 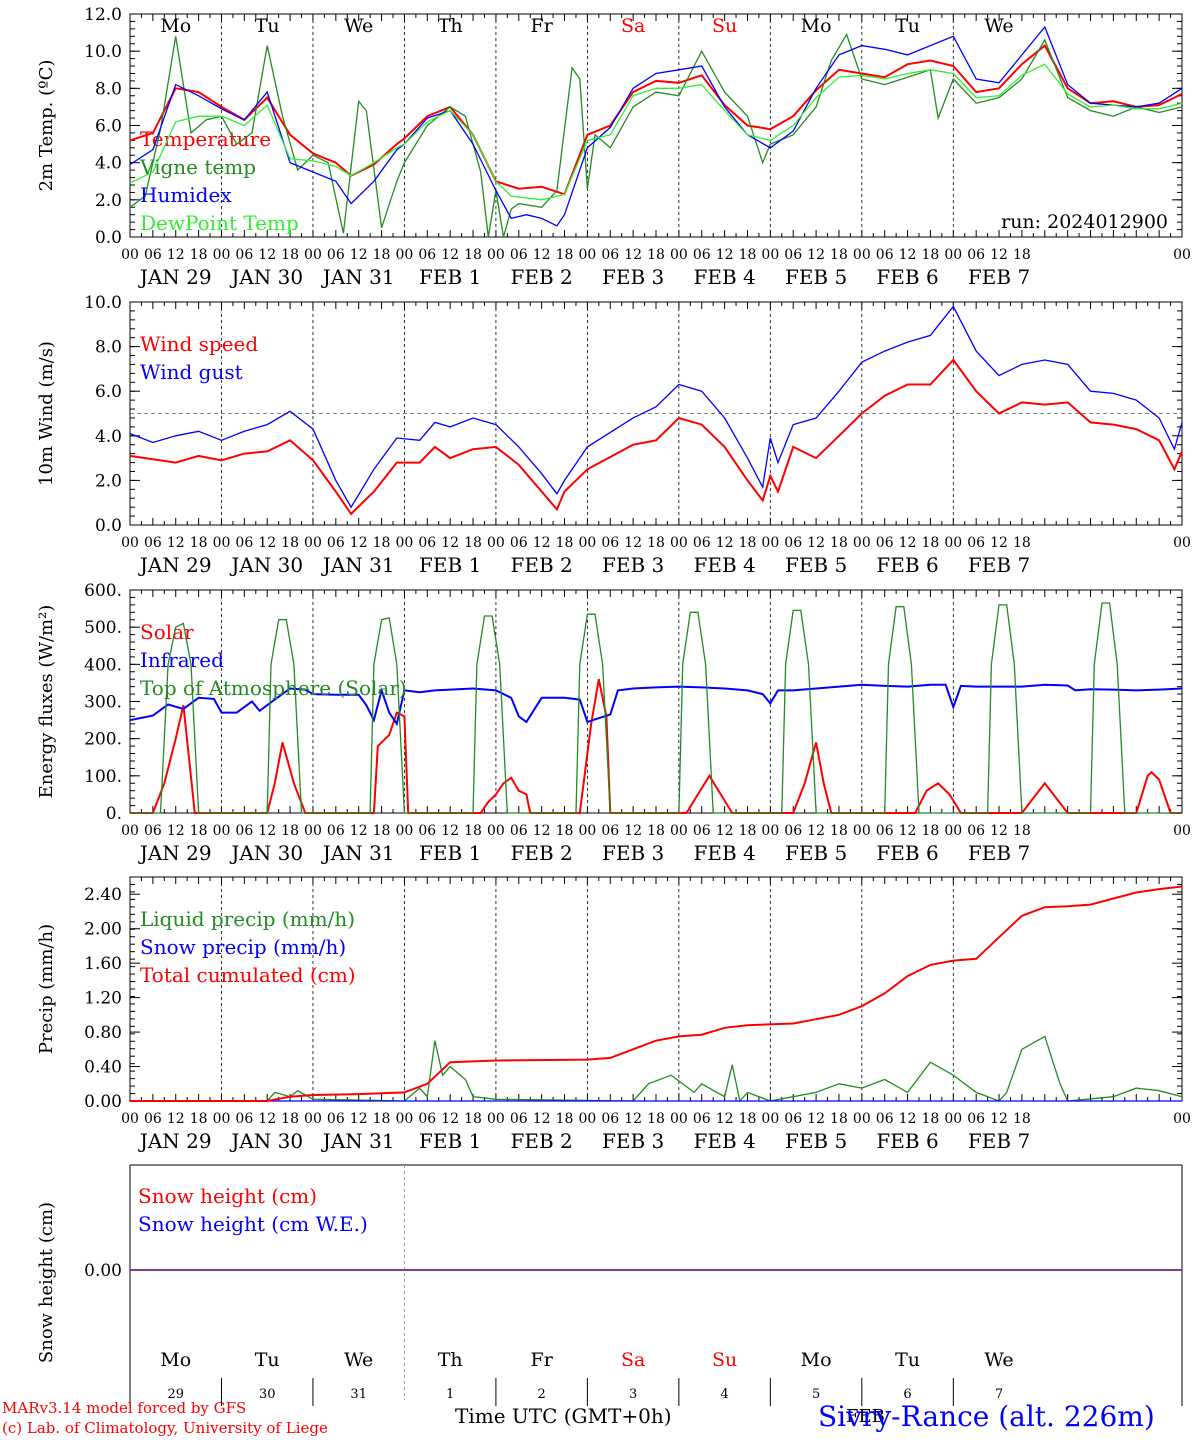 What do you see at coordinates (267, 1394) in the screenshot?
I see `day-number-label: 30` at bounding box center [267, 1394].